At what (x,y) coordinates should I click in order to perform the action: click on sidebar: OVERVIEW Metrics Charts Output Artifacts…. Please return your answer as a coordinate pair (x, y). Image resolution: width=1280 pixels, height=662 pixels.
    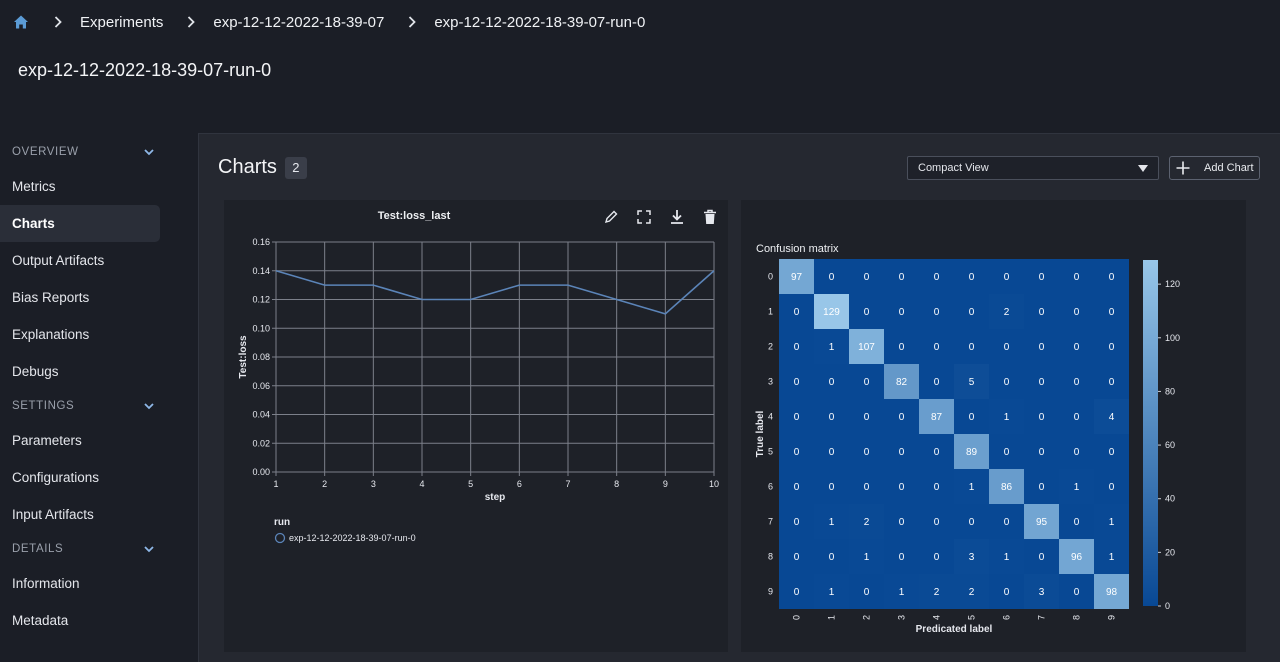
    Looking at the image, I should click on (82, 387).